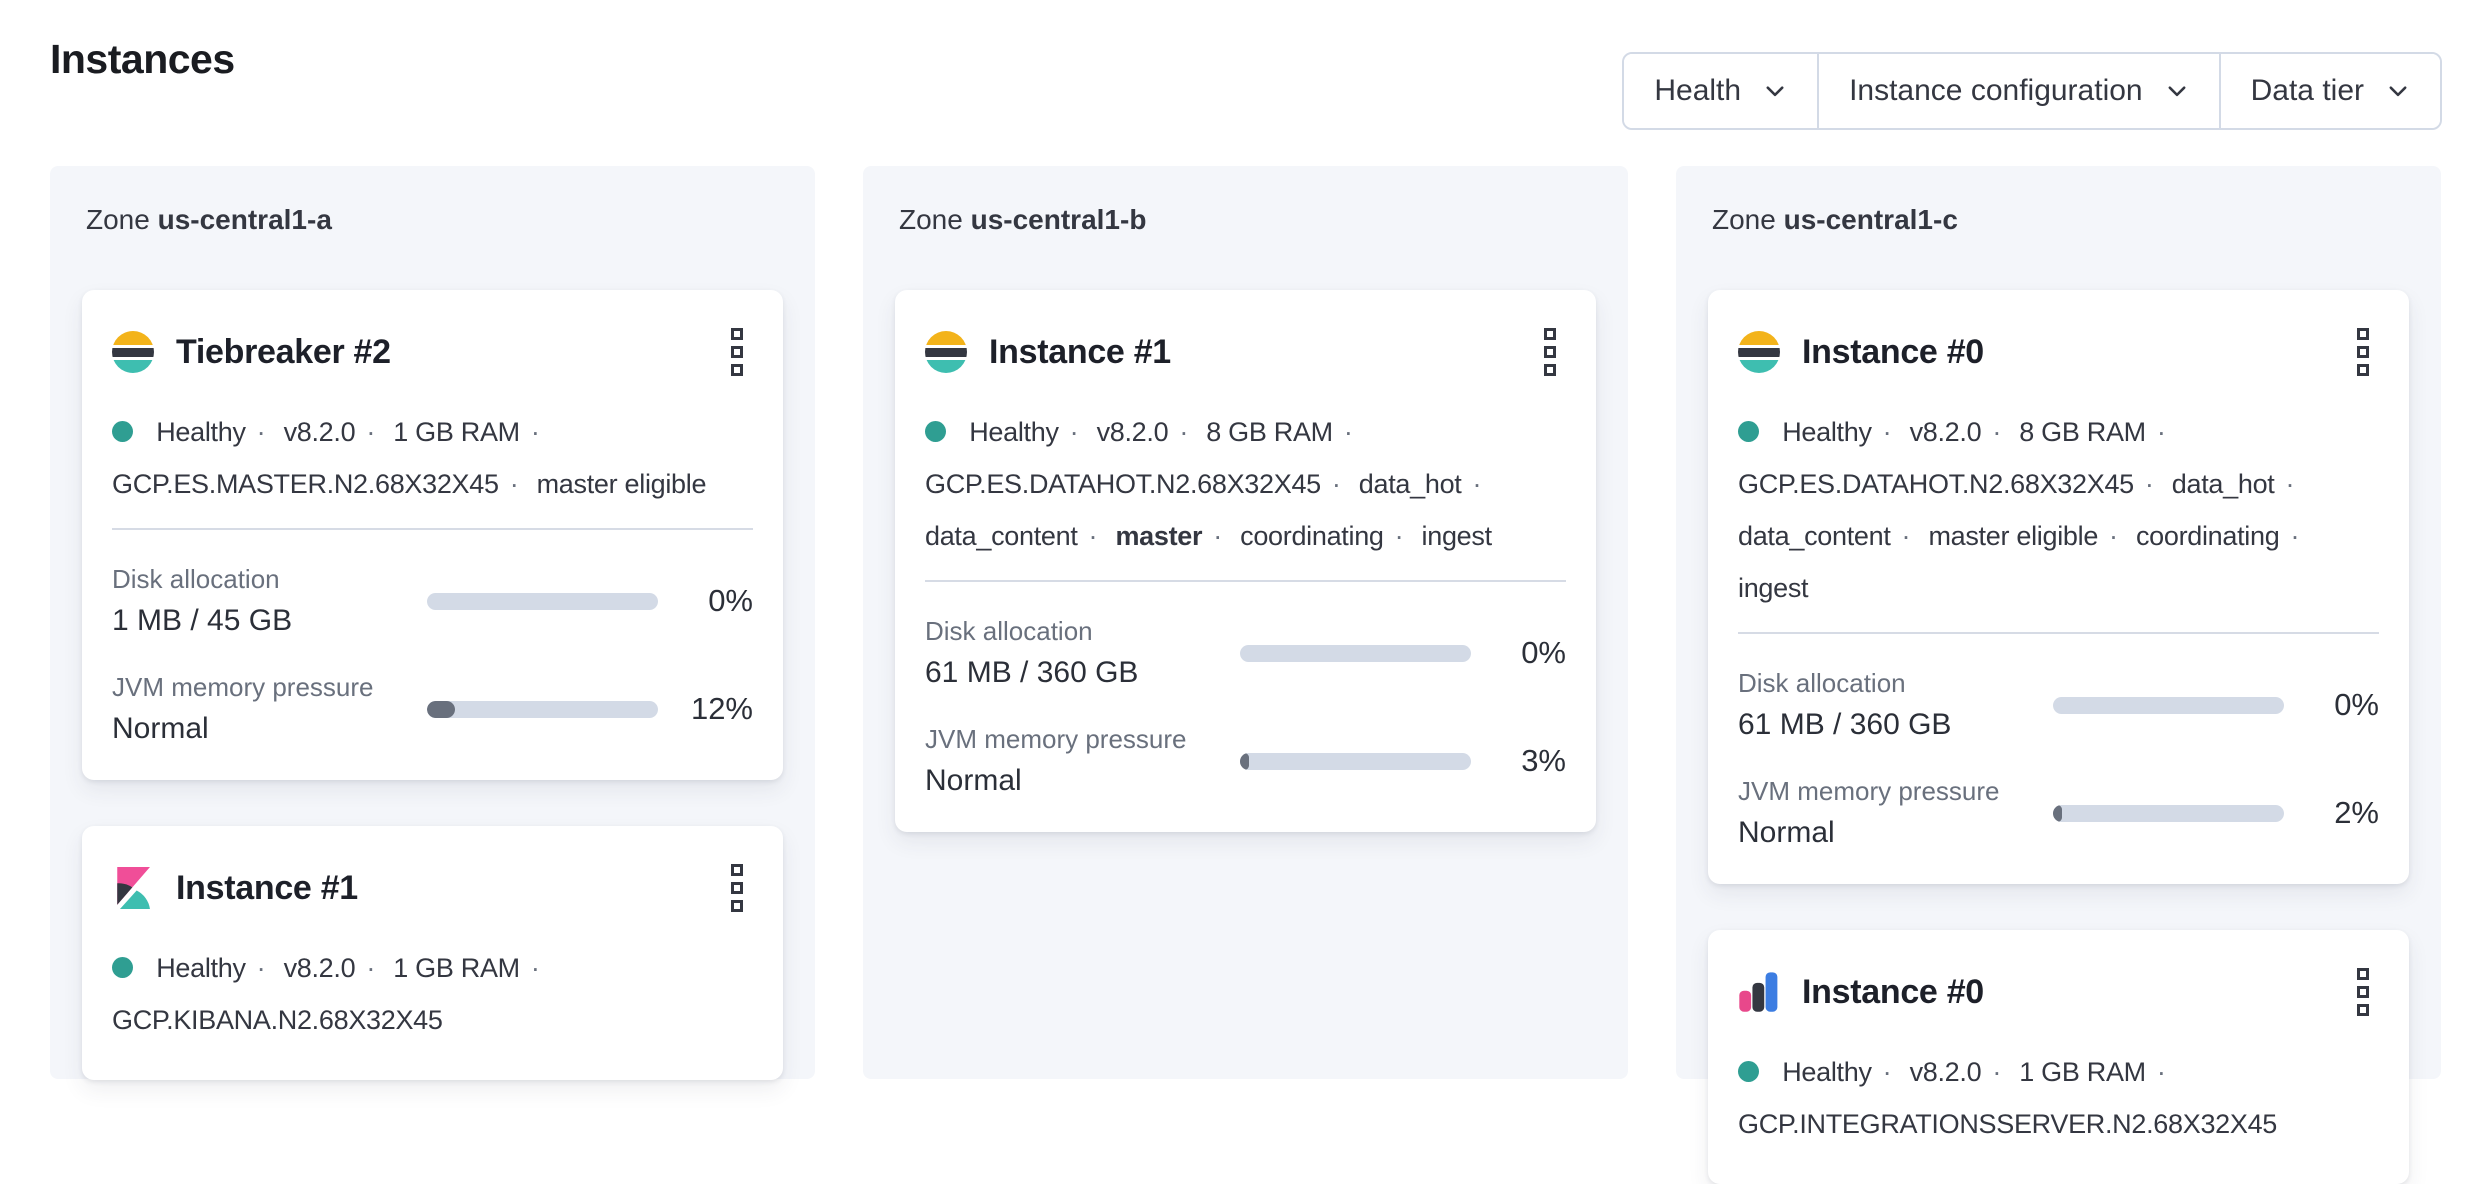  Describe the element at coordinates (2058, 992) in the screenshot. I see `card-header: Instance #0` at that location.